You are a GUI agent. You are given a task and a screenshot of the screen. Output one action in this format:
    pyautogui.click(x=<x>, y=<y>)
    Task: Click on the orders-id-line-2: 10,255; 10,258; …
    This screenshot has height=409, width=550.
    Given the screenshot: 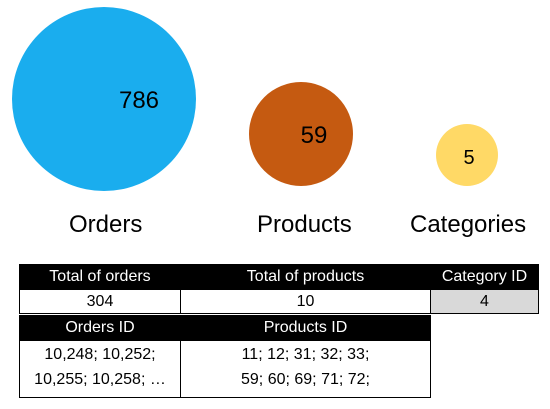 What is the action you would take?
    pyautogui.click(x=100, y=379)
    